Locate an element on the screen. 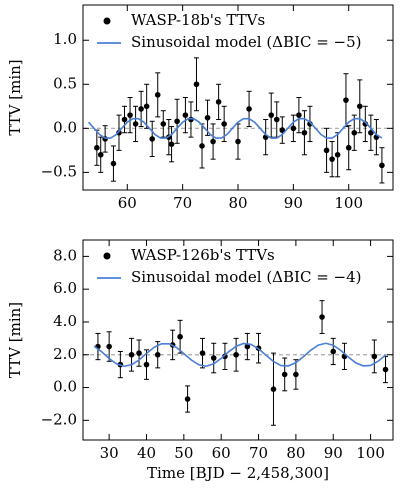  y-tick-label: −2.0 is located at coordinates (59, 419).